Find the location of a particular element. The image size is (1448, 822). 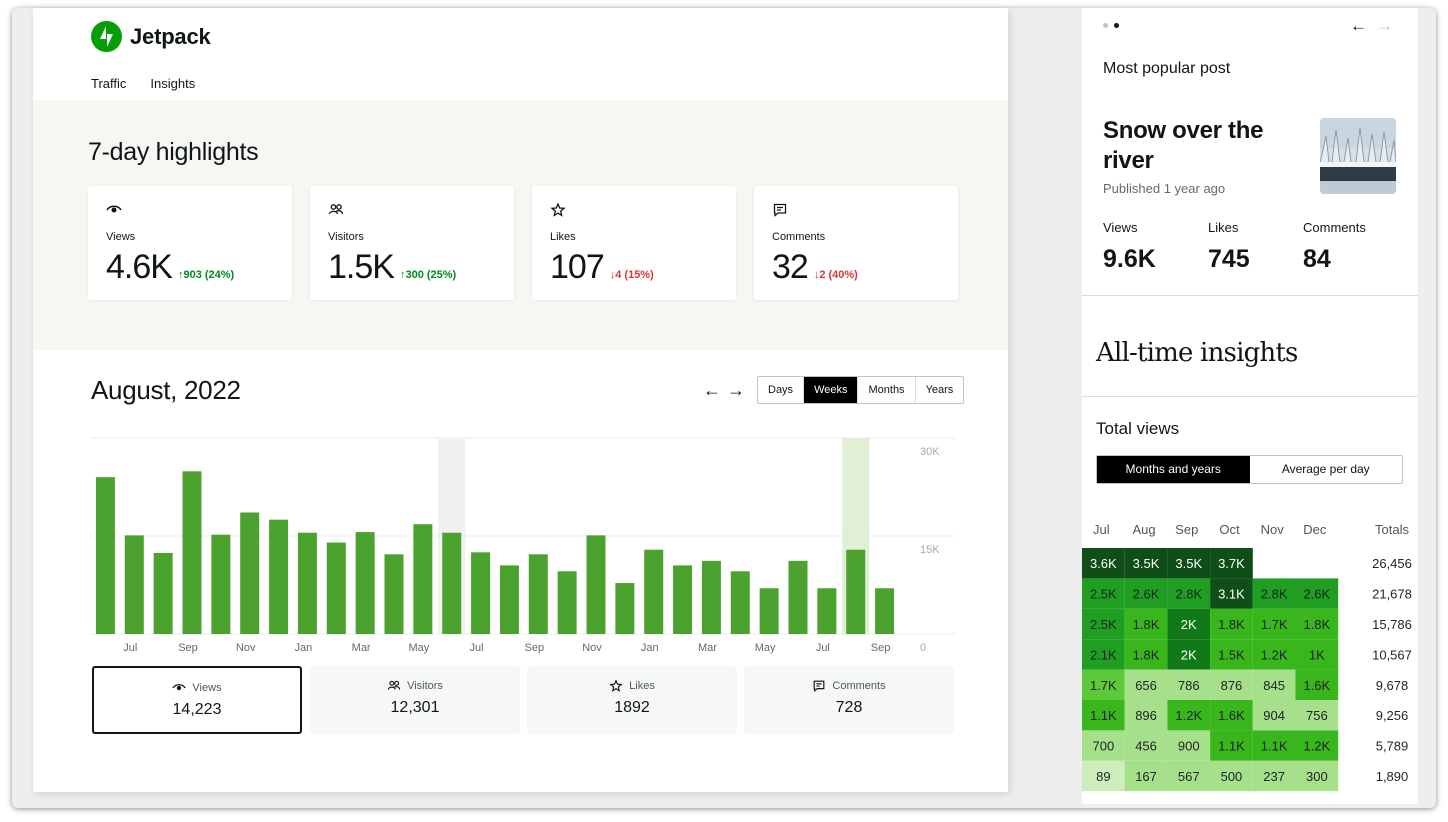

highlight-card-visitors: Visitors 1.5K ↑300 (25%) is located at coordinates (412, 243).